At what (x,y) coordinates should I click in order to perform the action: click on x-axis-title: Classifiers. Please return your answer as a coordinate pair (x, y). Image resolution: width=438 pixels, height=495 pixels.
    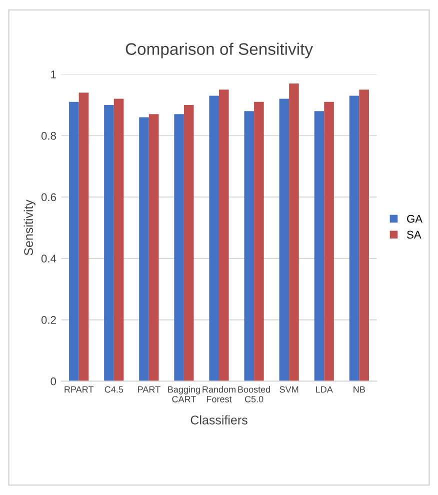
    Looking at the image, I should click on (219, 419).